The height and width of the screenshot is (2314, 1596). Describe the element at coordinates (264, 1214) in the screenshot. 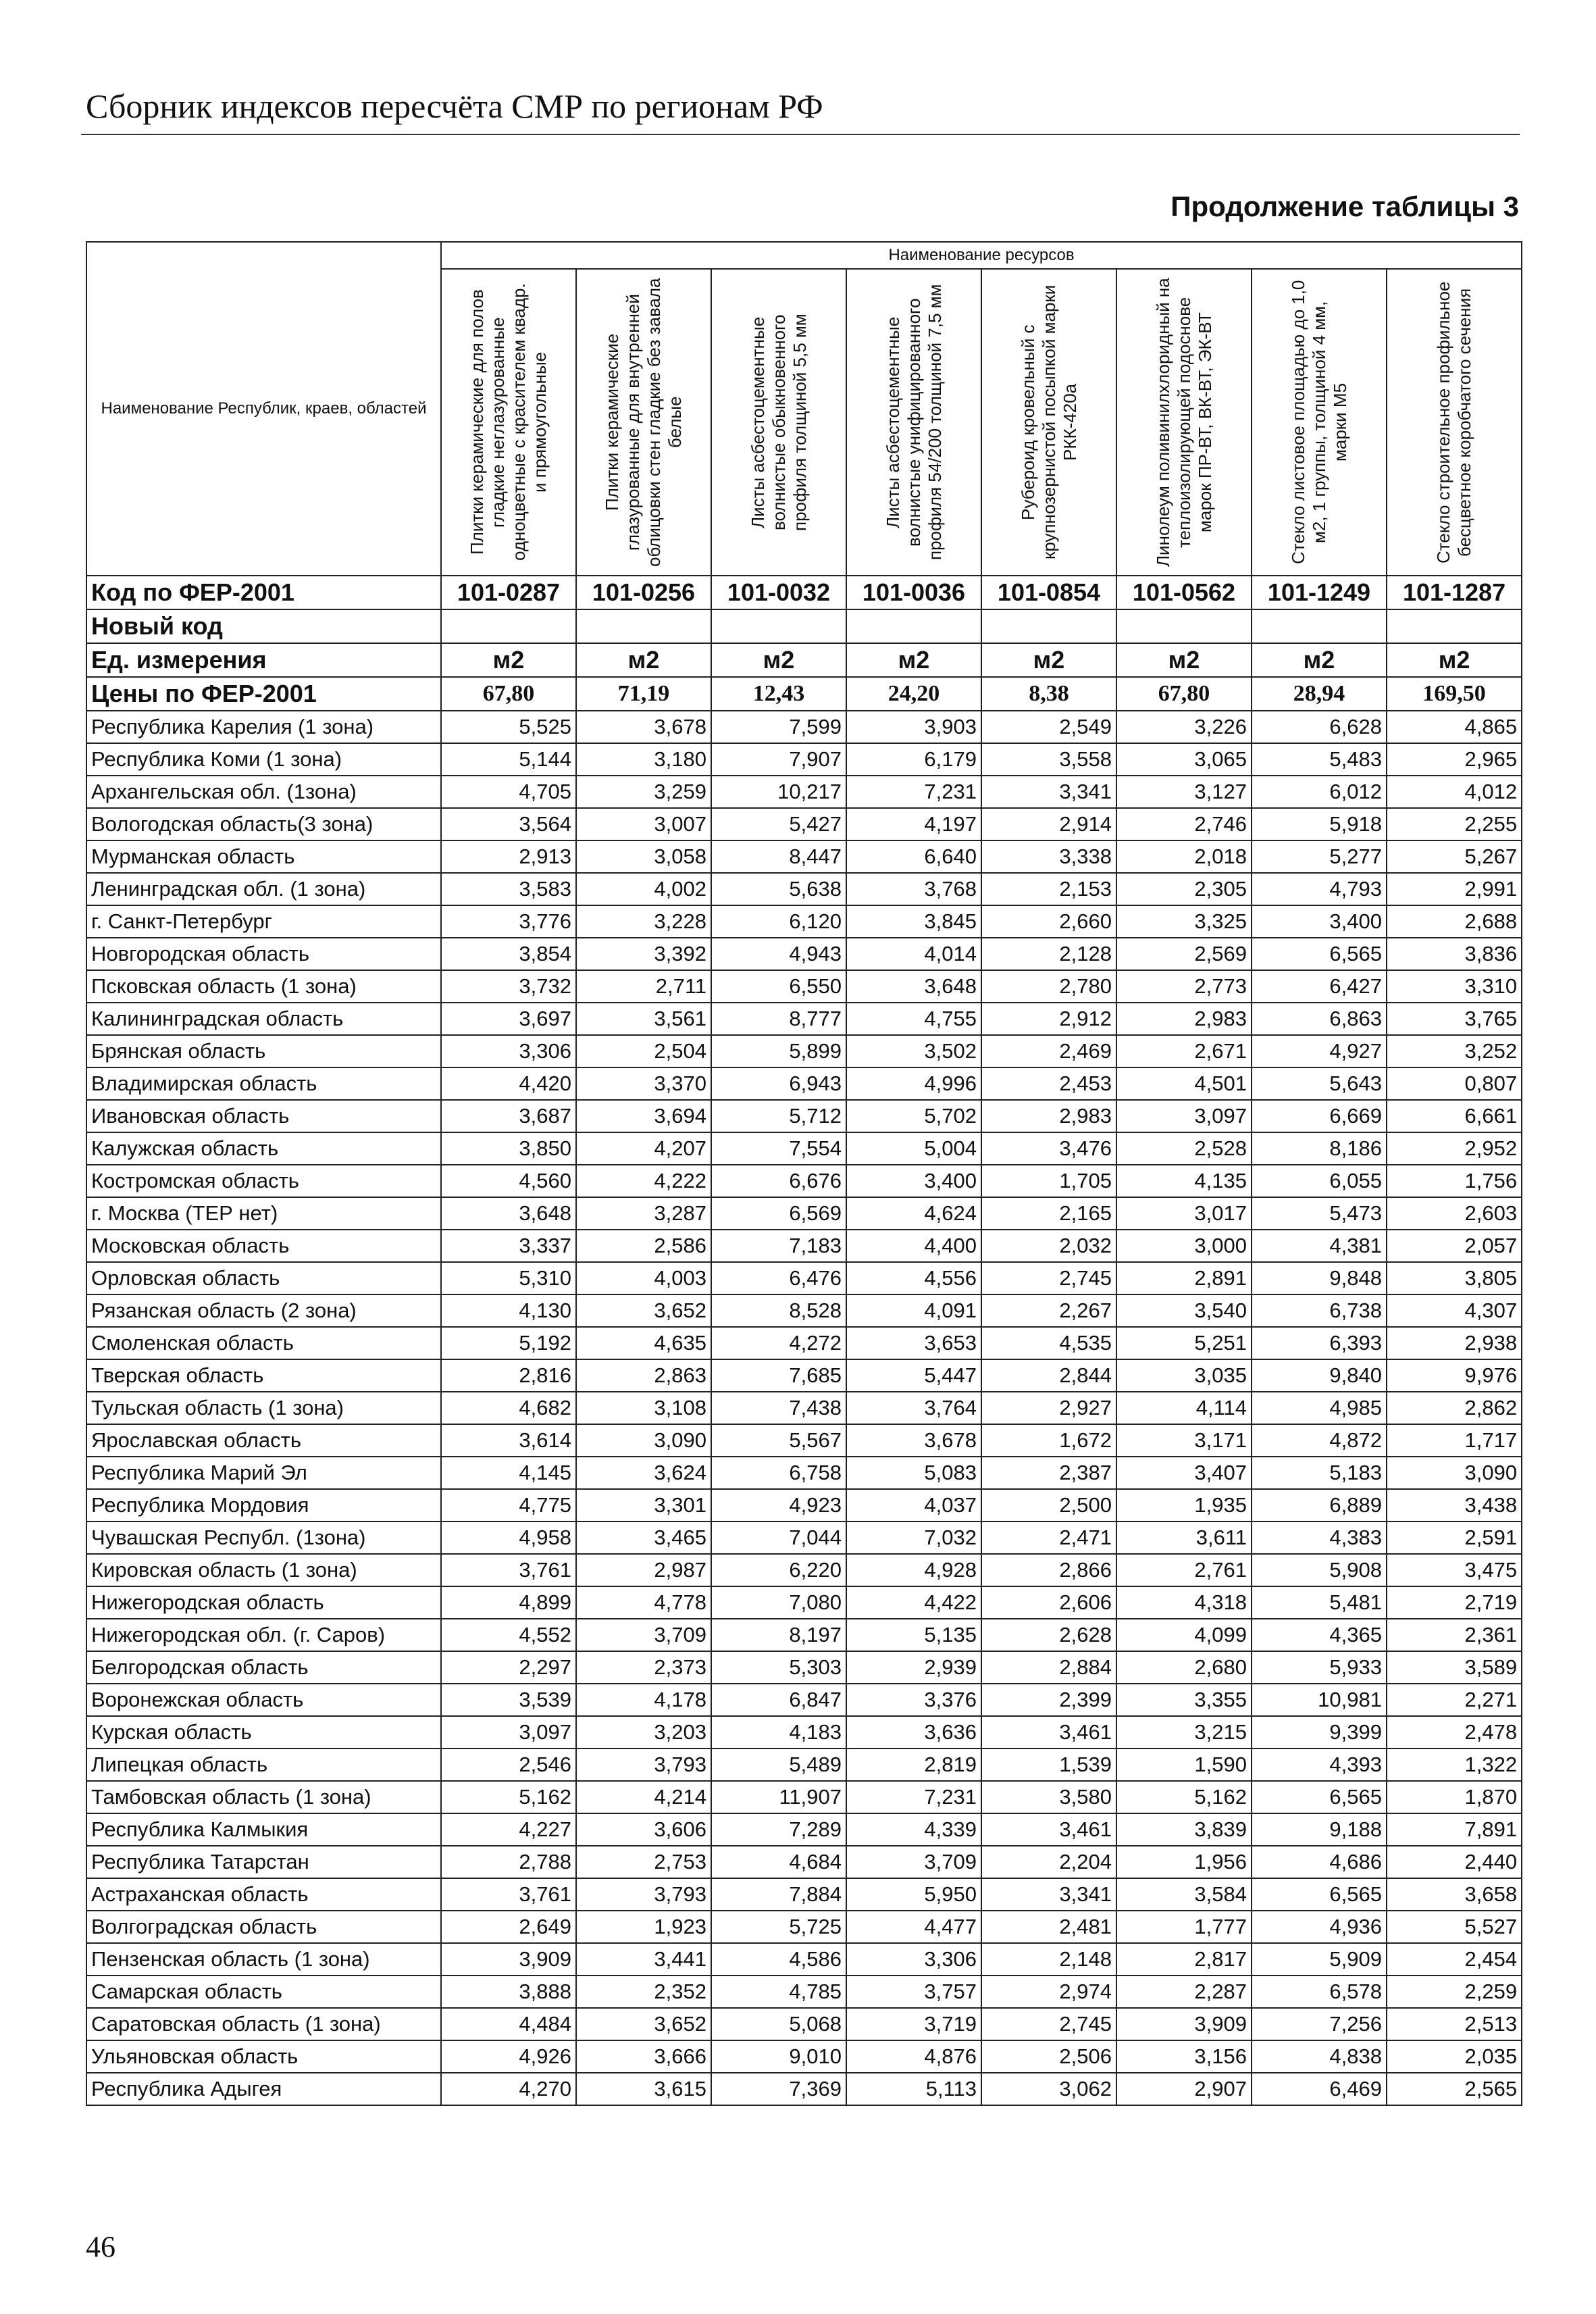

I see `region-name: г. Москва (ТЕР нет)` at that location.